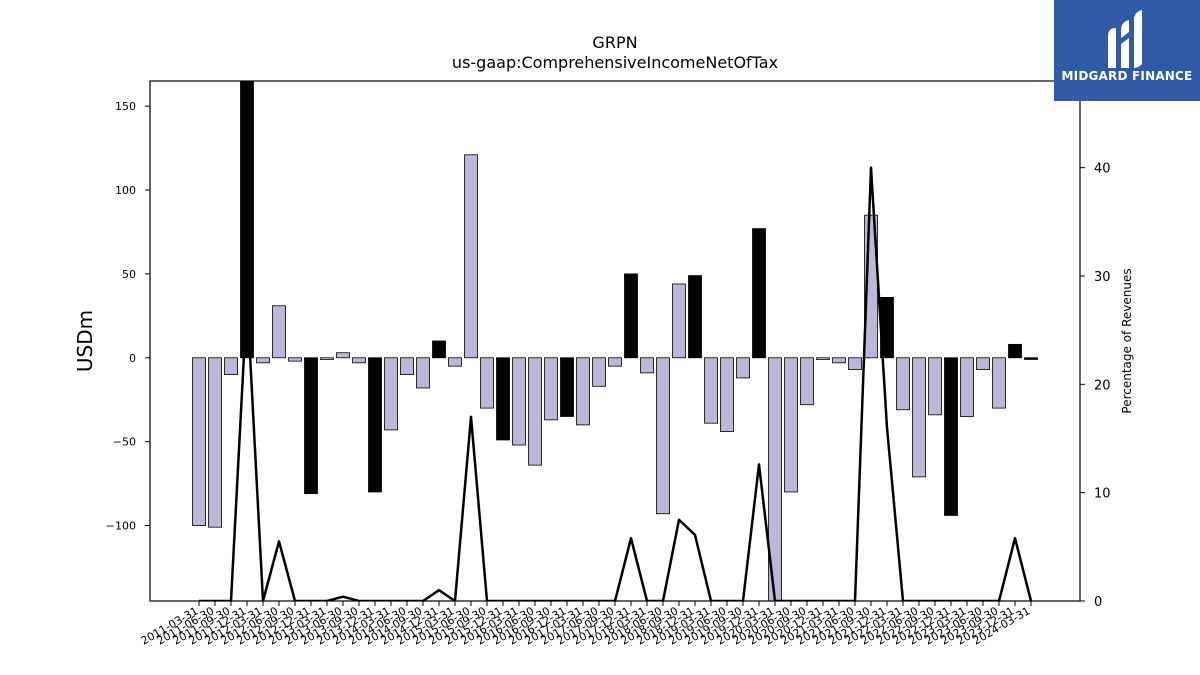 The width and height of the screenshot is (1200, 675). I want to click on y-tick-label: 100, so click(125, 190).